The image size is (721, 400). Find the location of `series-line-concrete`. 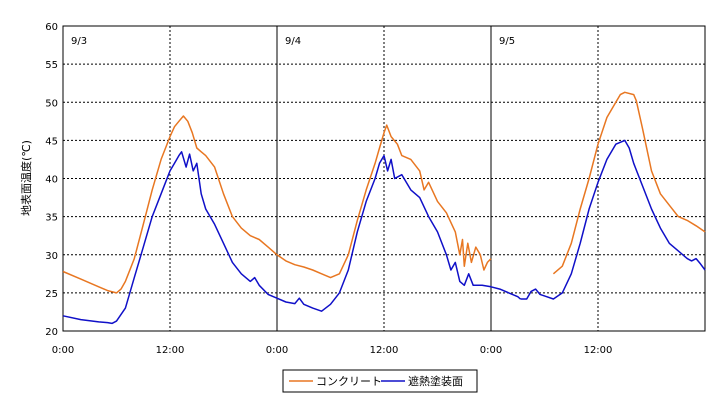

series-line-concrete is located at coordinates (629, 183).